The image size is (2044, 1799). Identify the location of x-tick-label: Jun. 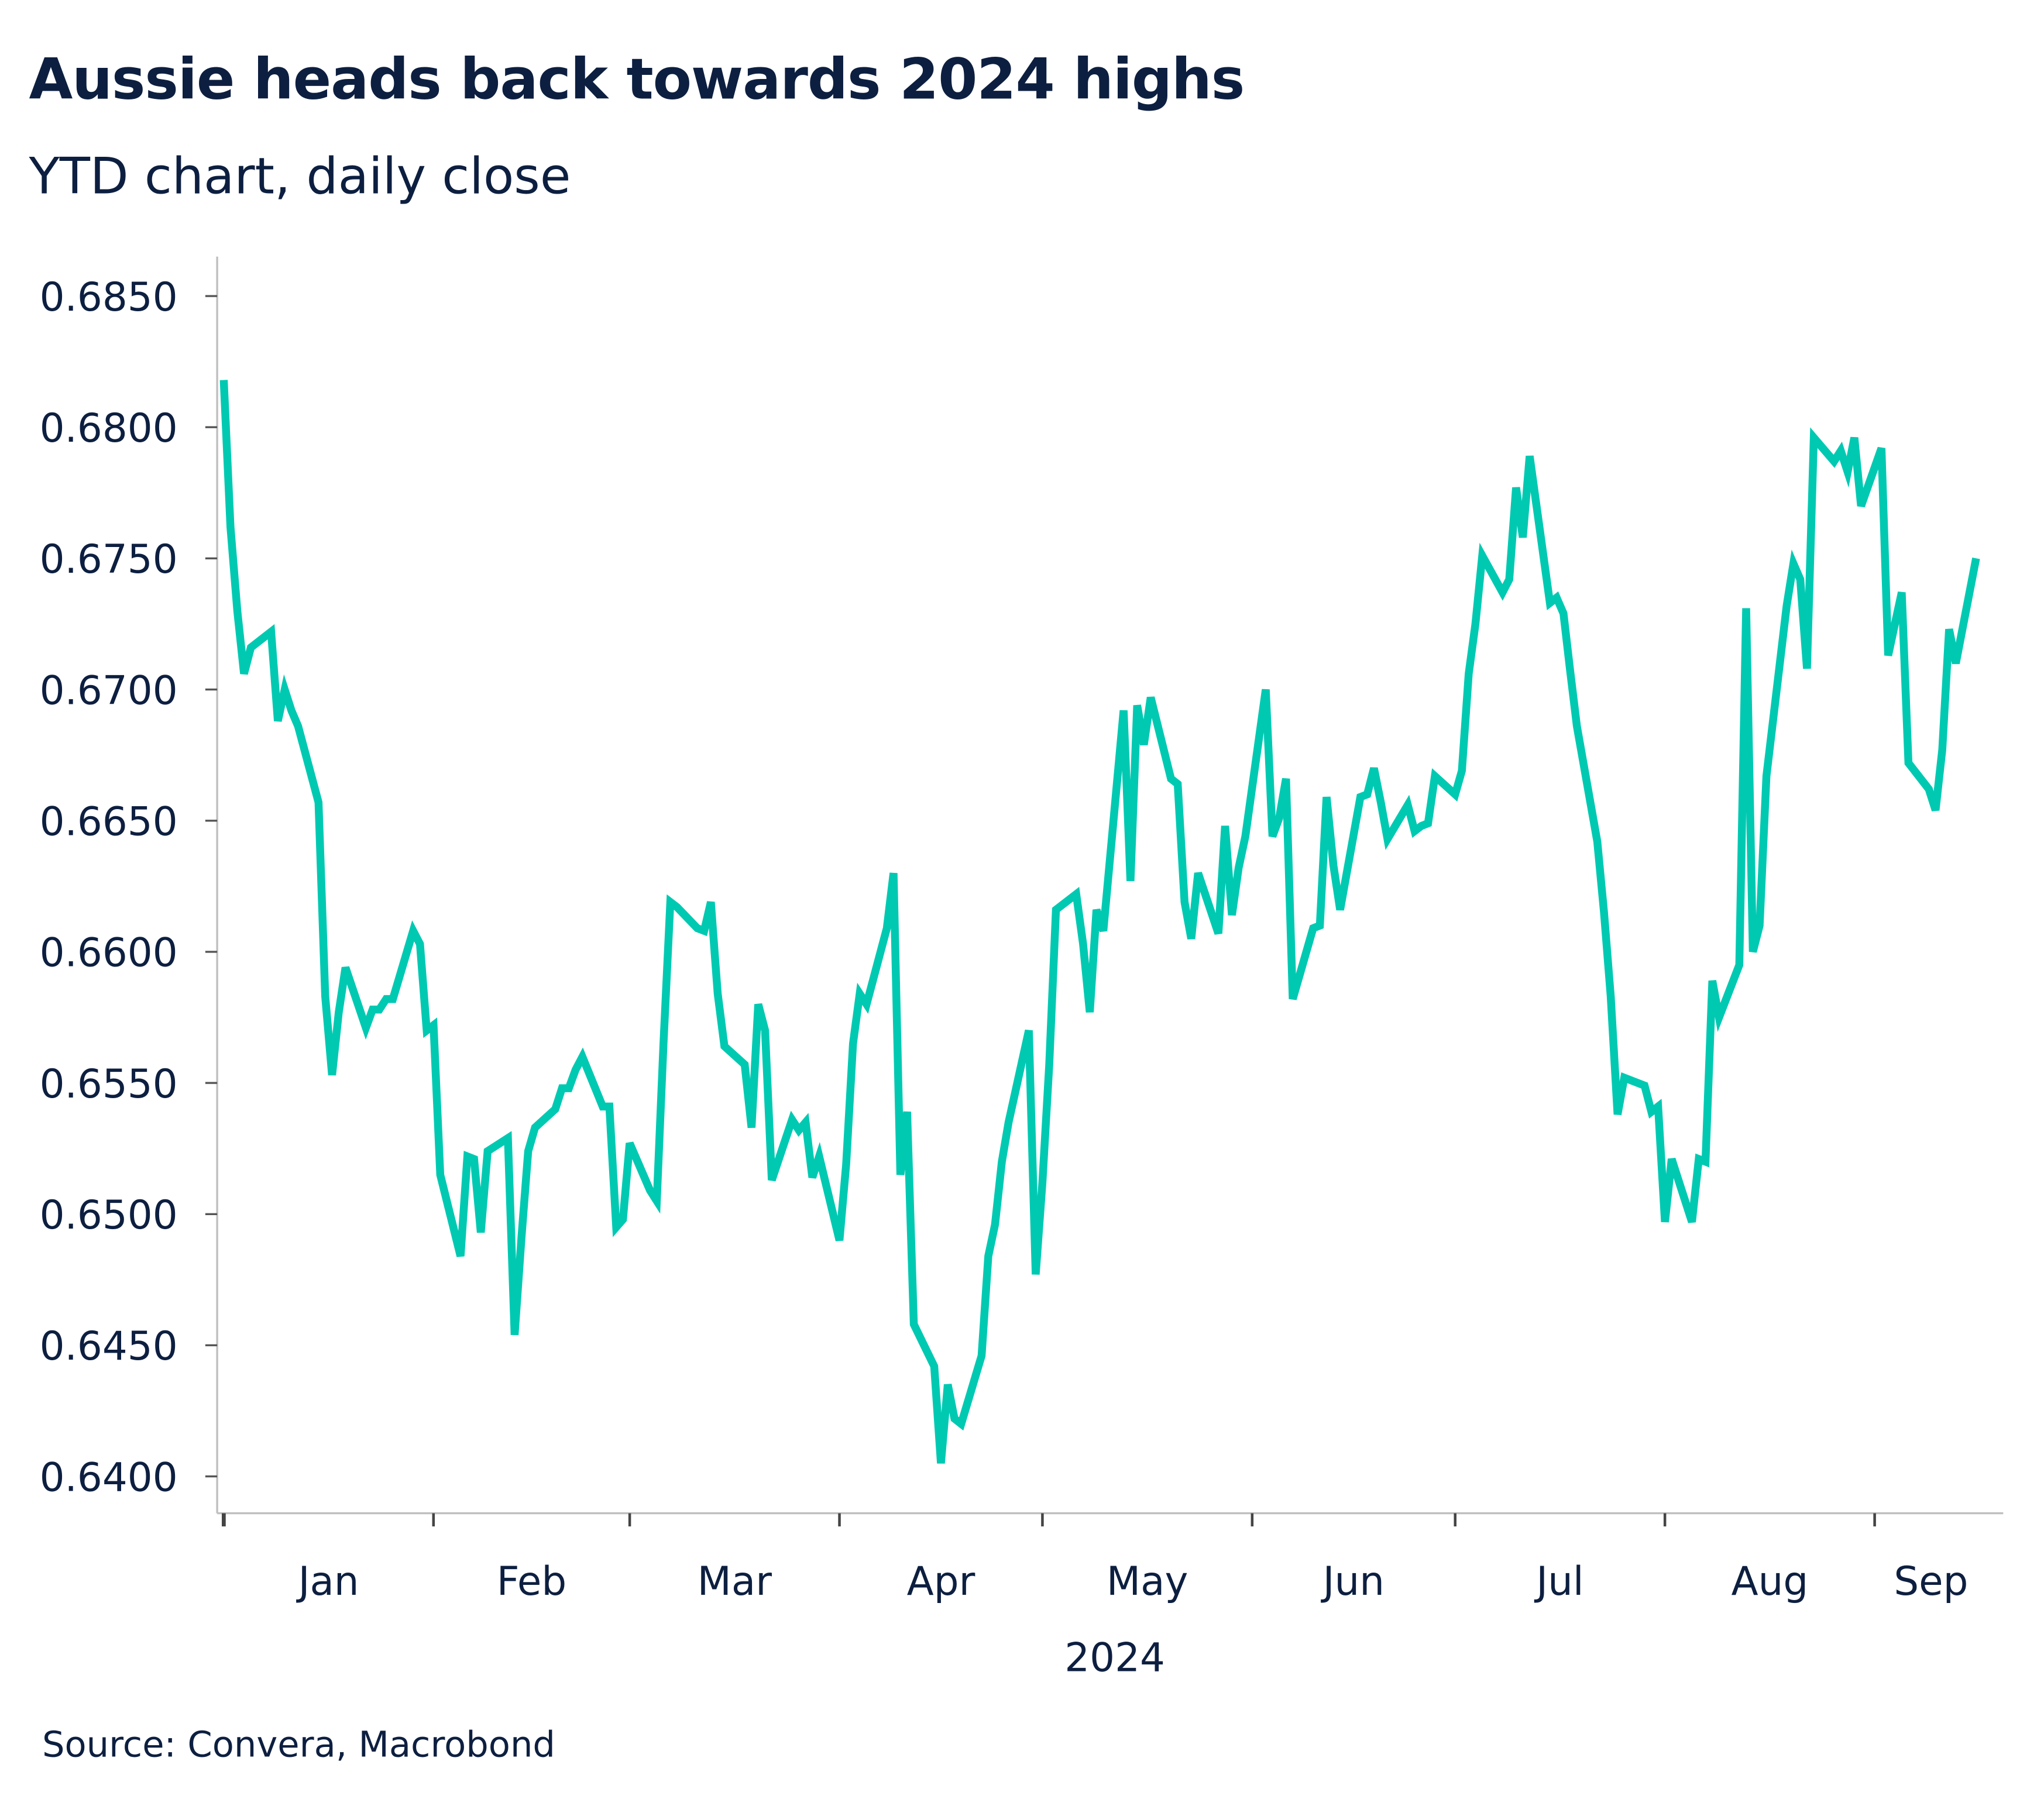
(1353, 1581).